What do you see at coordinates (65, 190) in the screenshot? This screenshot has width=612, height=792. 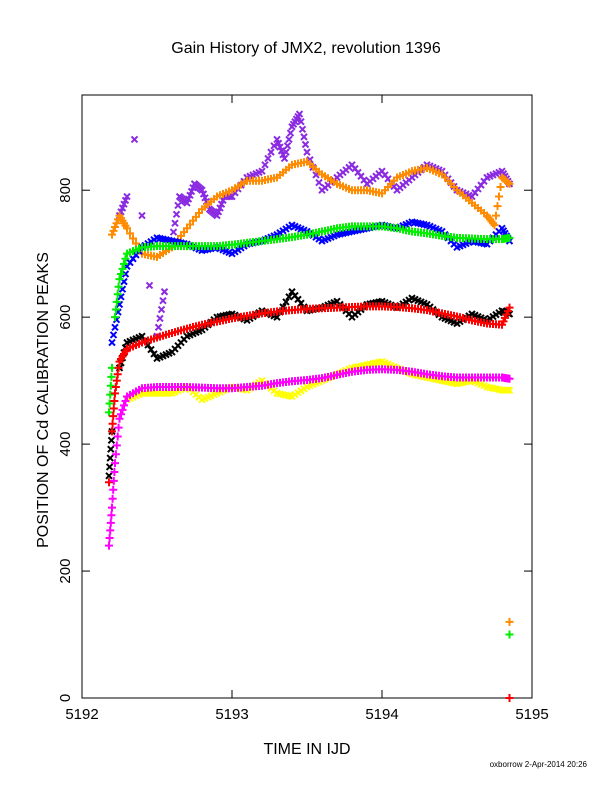 I see `y-tick-label: 800` at bounding box center [65, 190].